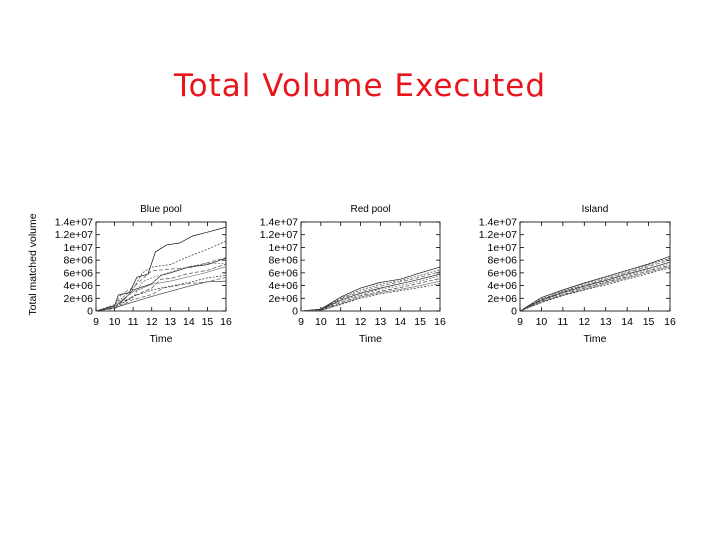 The width and height of the screenshot is (720, 540). I want to click on slide-title: Total Volume Executed, so click(360, 86).